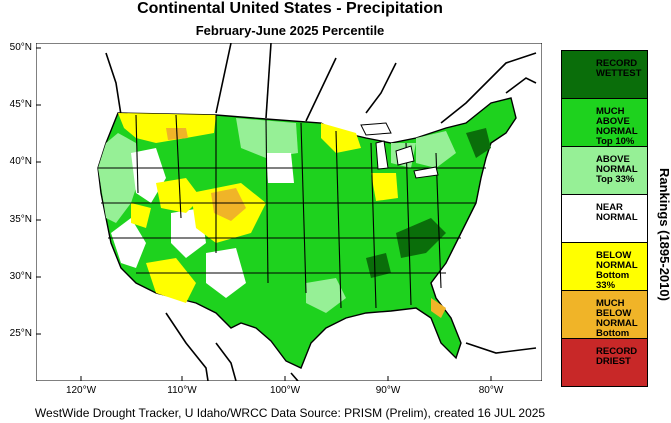 Image resolution: width=671 pixels, height=423 pixels. What do you see at coordinates (20, 276) in the screenshot?
I see `lat-tick-30: 30°N` at bounding box center [20, 276].